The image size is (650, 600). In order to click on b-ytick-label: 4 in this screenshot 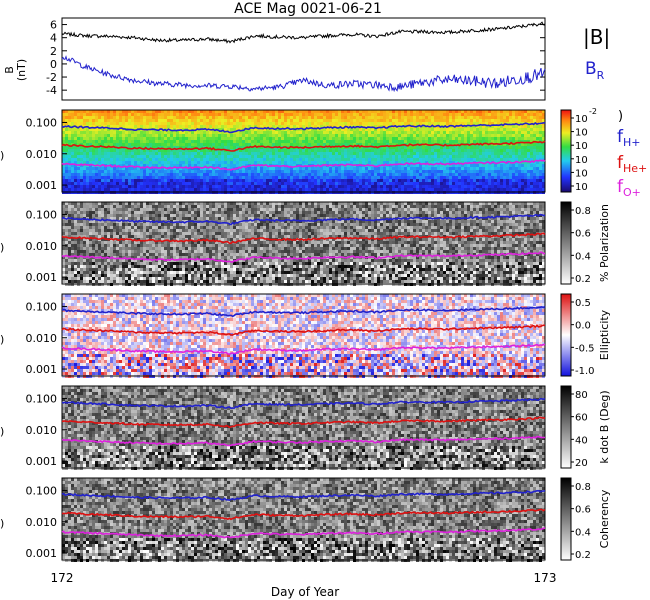, I will do `click(53, 38)`.